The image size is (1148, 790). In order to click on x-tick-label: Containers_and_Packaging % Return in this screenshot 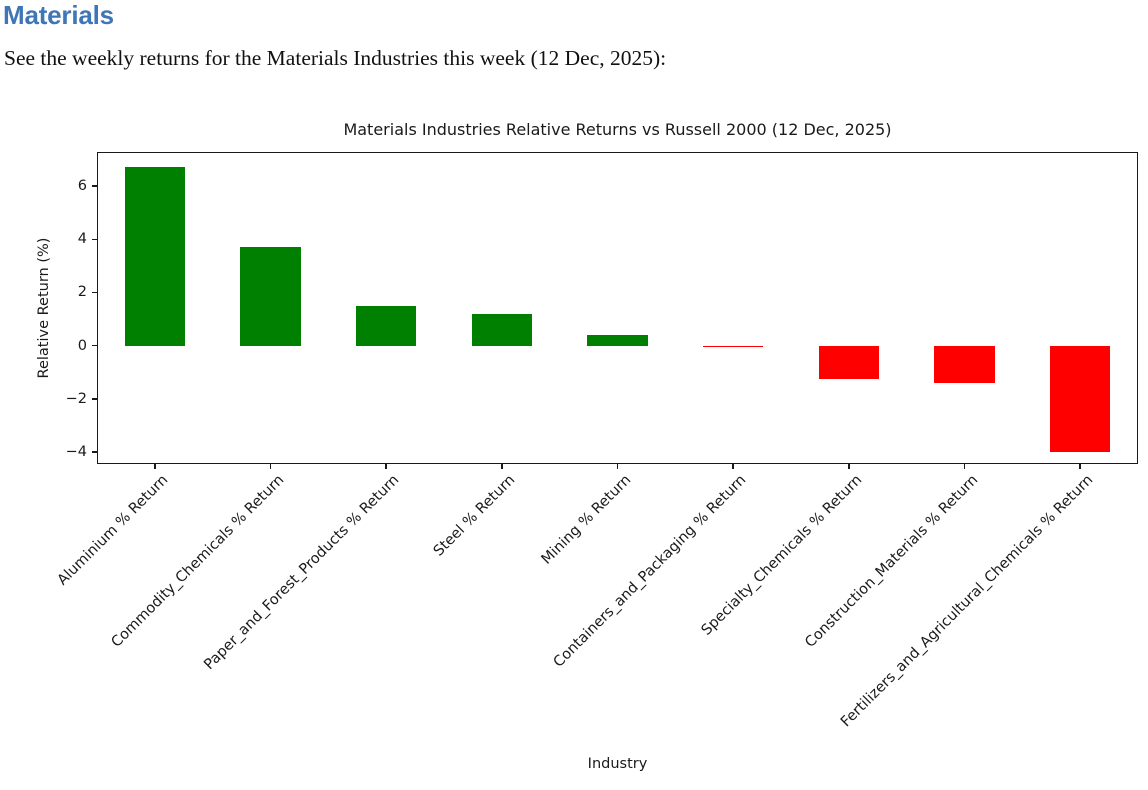, I will do `click(650, 571)`.